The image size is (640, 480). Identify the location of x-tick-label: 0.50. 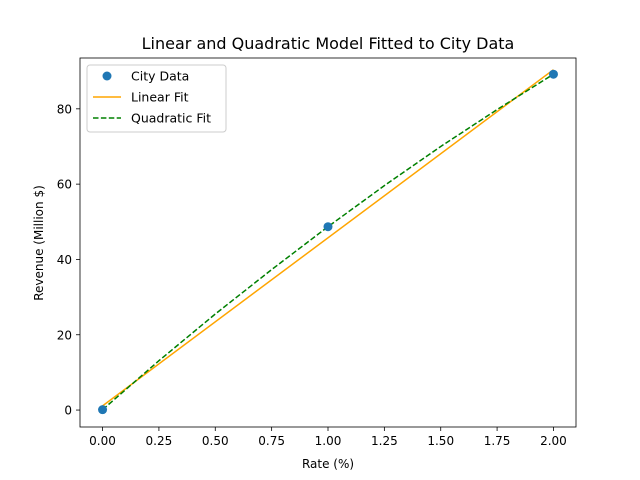
(215, 441).